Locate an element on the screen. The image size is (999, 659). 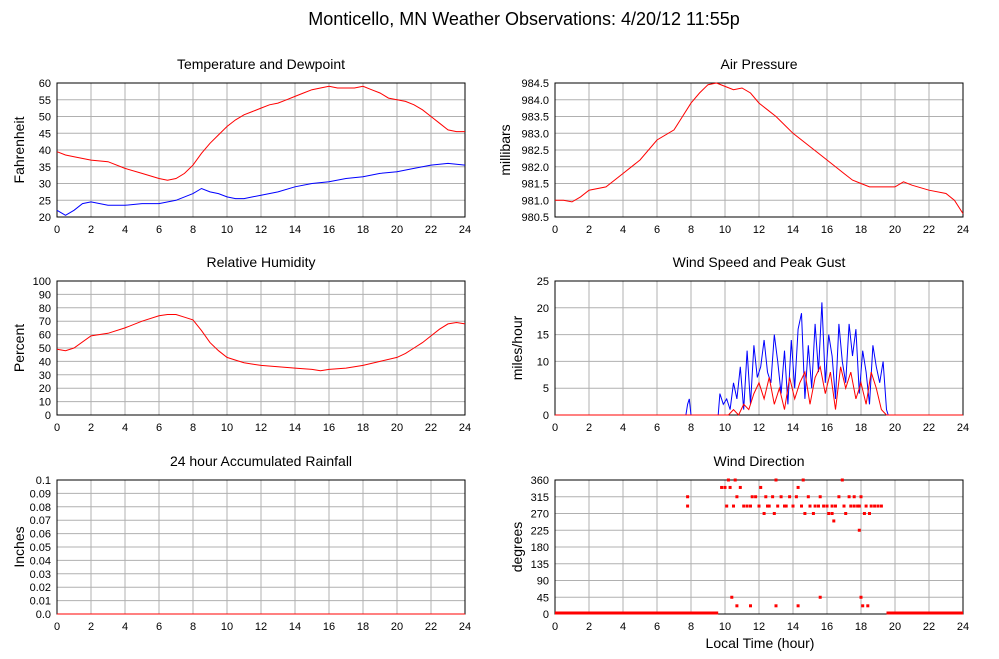
y-tick-label: 225 is located at coordinates (540, 531).